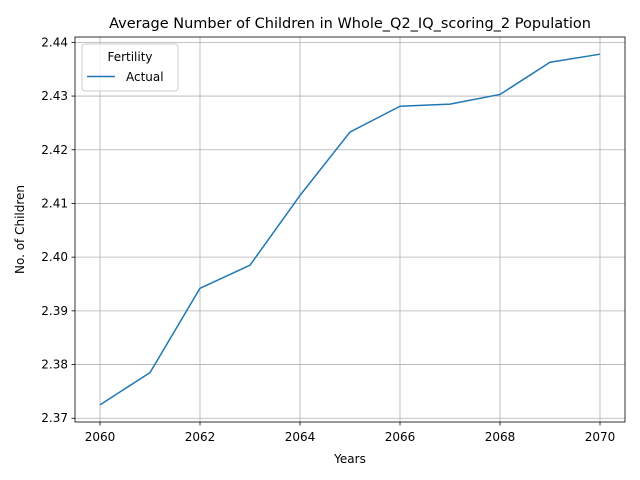 Image resolution: width=640 pixels, height=480 pixels. Describe the element at coordinates (54, 365) in the screenshot. I see `y-tick-label: 2.38` at that location.